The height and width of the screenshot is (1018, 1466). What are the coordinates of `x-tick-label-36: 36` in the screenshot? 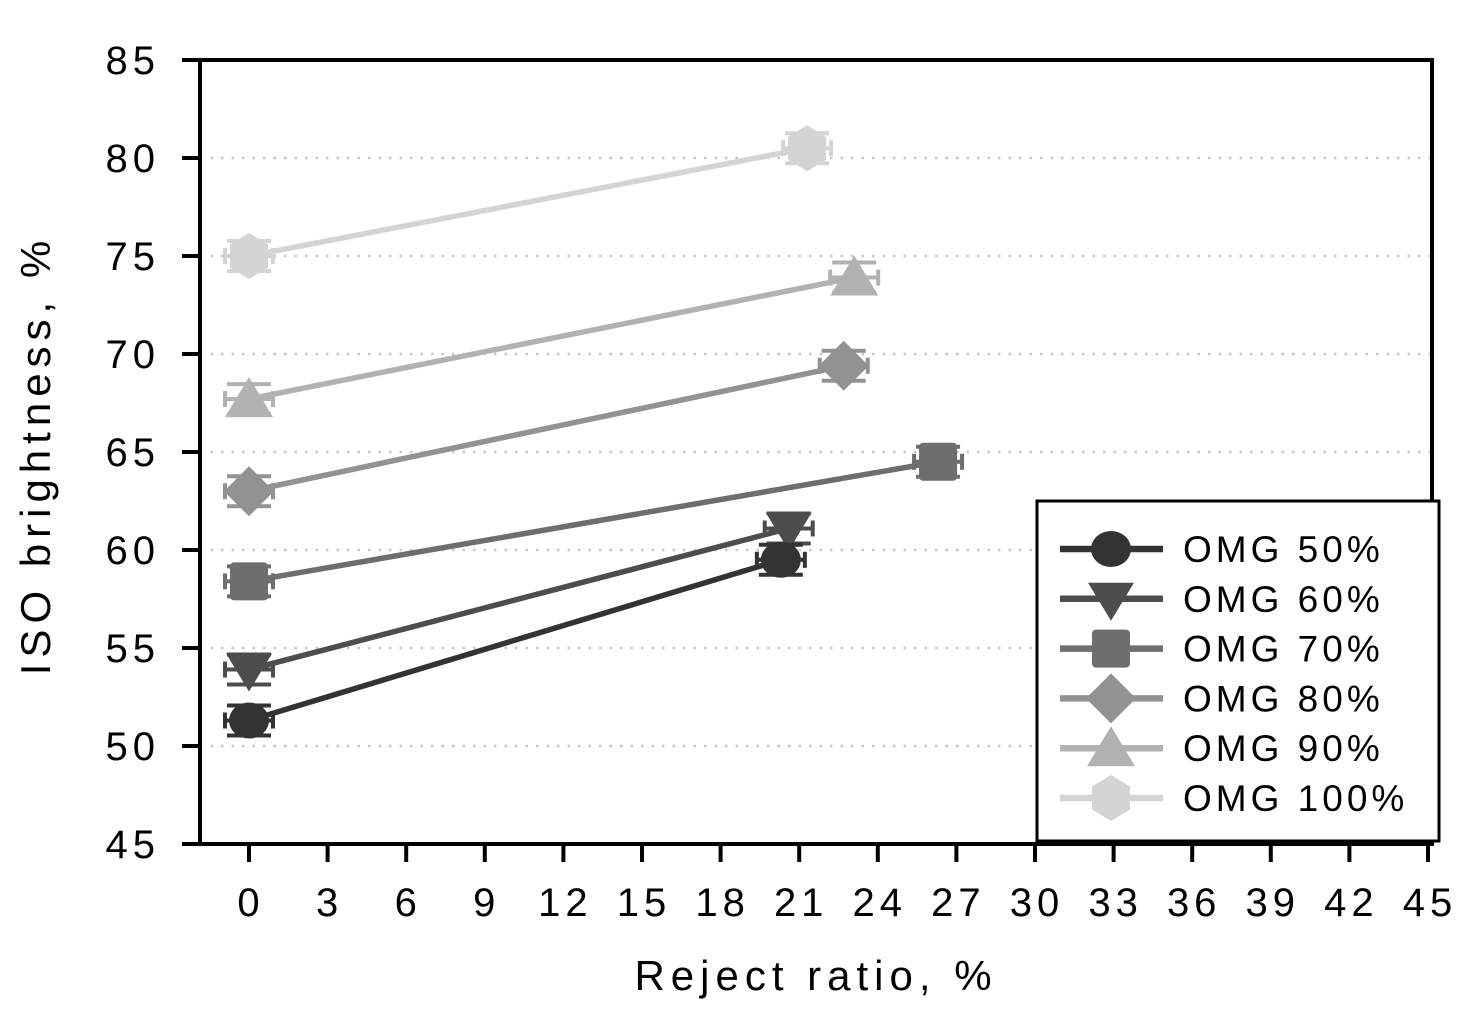 It's located at (1194, 903).